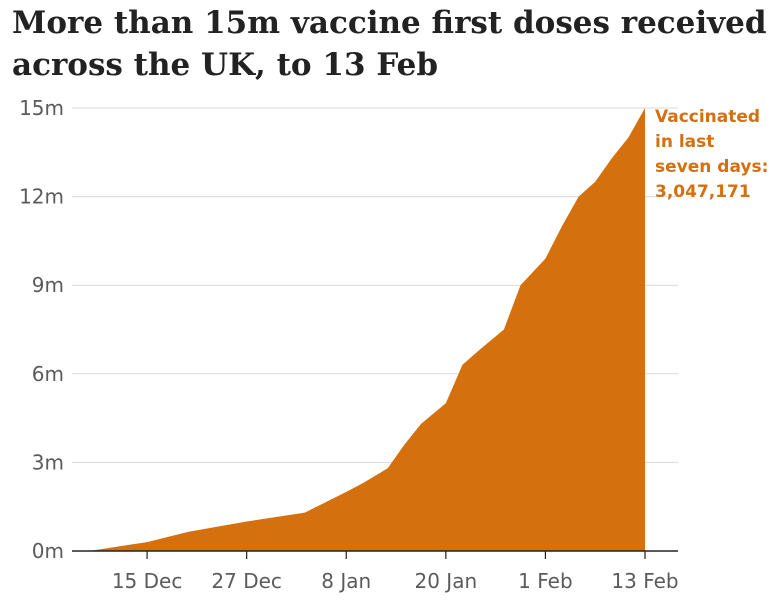  I want to click on x-tick-label: 20 Jan, so click(446, 581).